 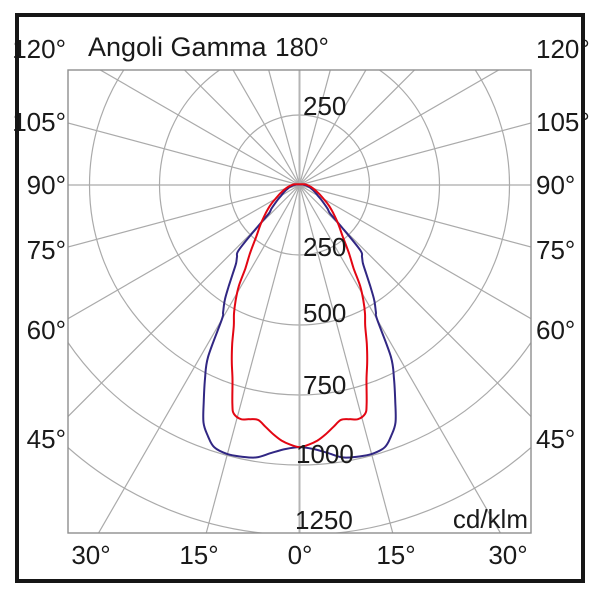 What do you see at coordinates (46, 185) in the screenshot?
I see `gamma-label-left-90: 90°` at bounding box center [46, 185].